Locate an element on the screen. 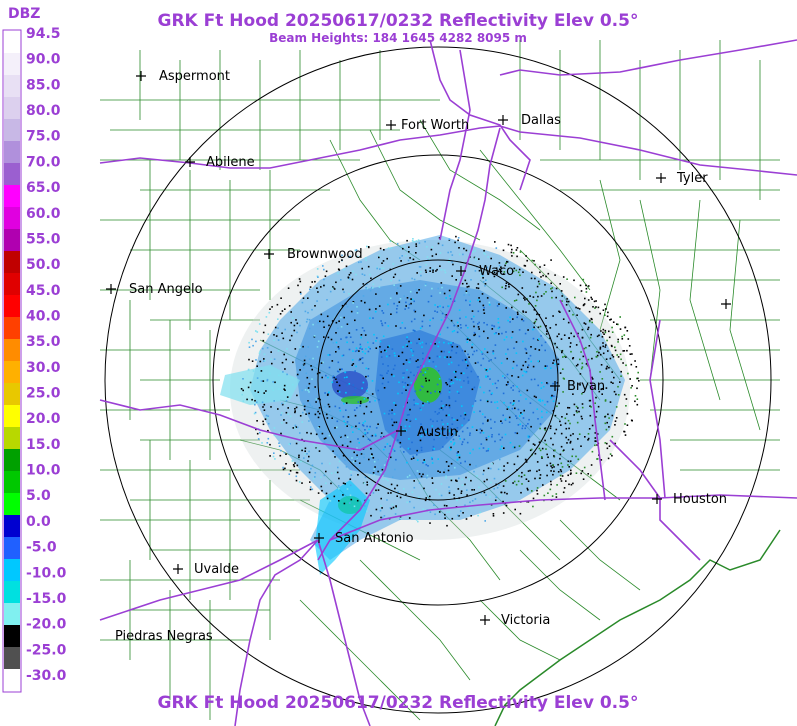 The width and height of the screenshot is (797, 726). scale-tick-label: 85.0 is located at coordinates (43, 85).